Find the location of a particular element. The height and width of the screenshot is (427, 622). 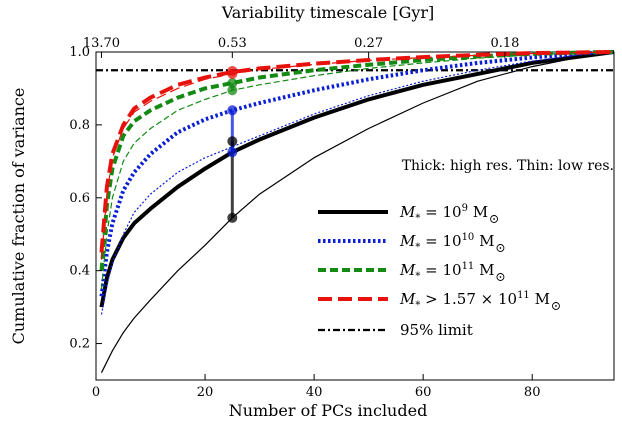

legend-label-limit: 95% limit is located at coordinates (436, 330).